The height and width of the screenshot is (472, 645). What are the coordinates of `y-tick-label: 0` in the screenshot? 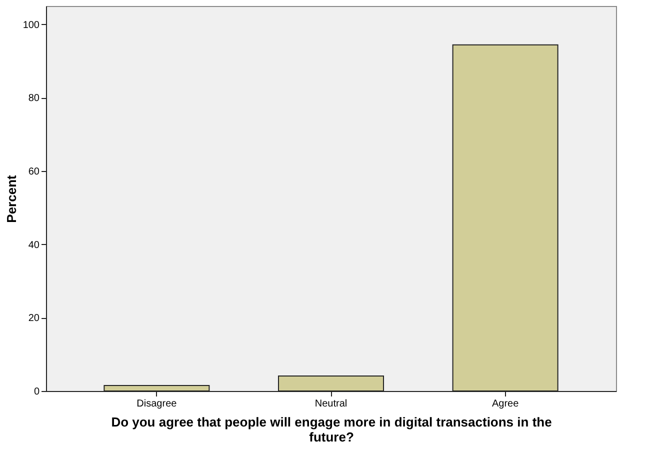 It's located at (37, 392).